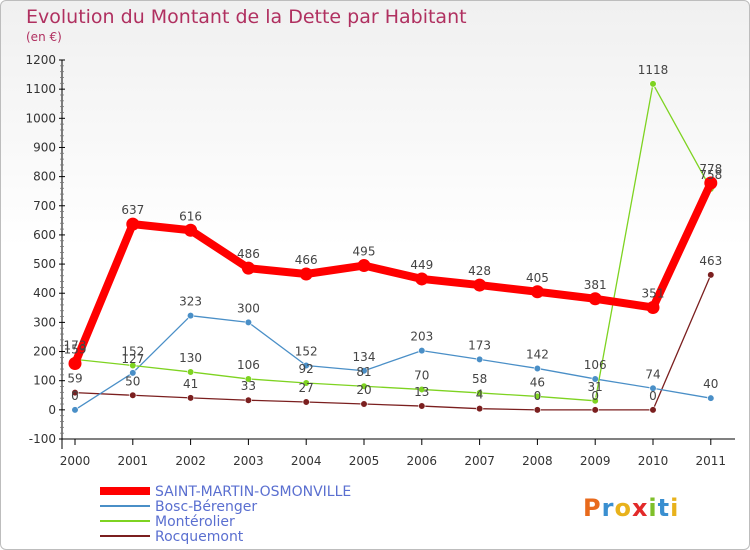  Describe the element at coordinates (199, 537) in the screenshot. I see `legend-label: Rocquemont` at that location.